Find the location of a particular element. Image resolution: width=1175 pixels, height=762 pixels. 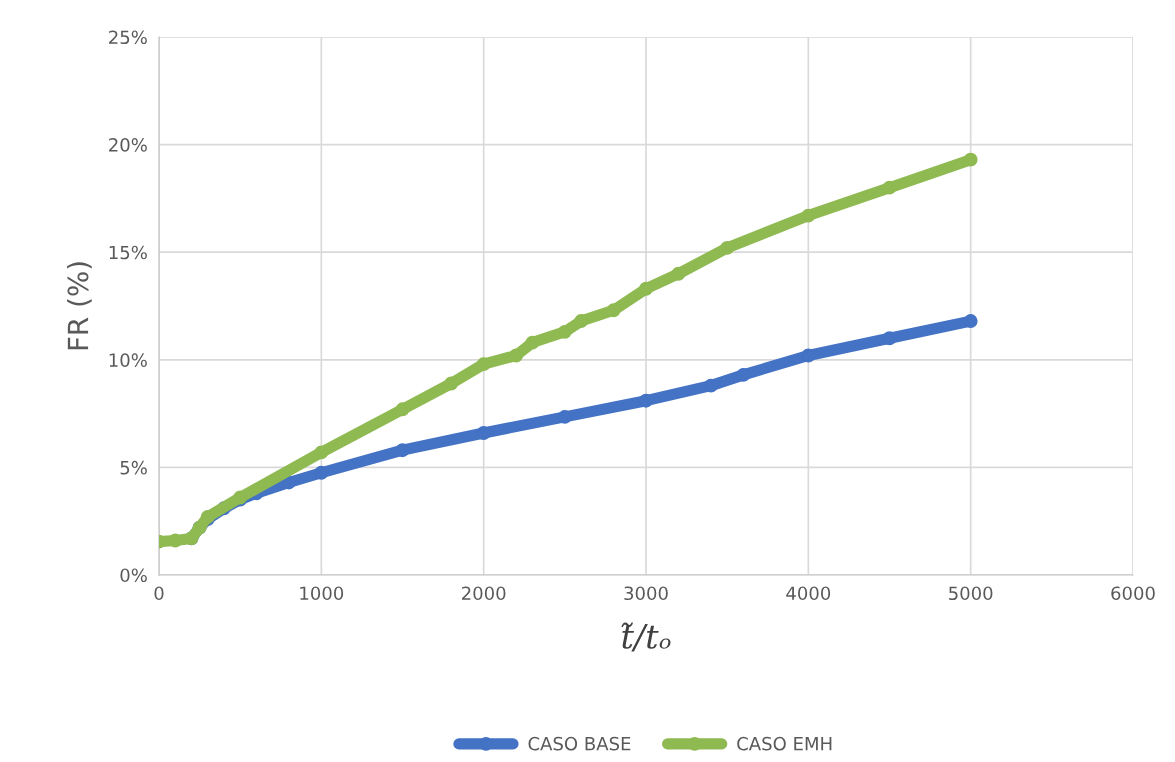

y-tick-label: 10% is located at coordinates (128, 360).